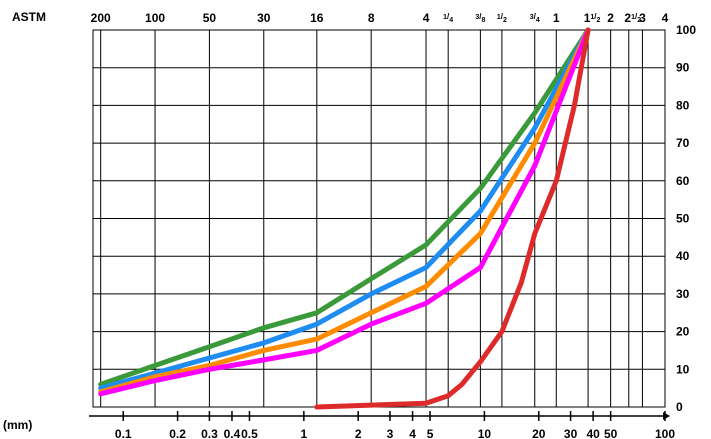  I want to click on y-tick-label: 80, so click(683, 105).